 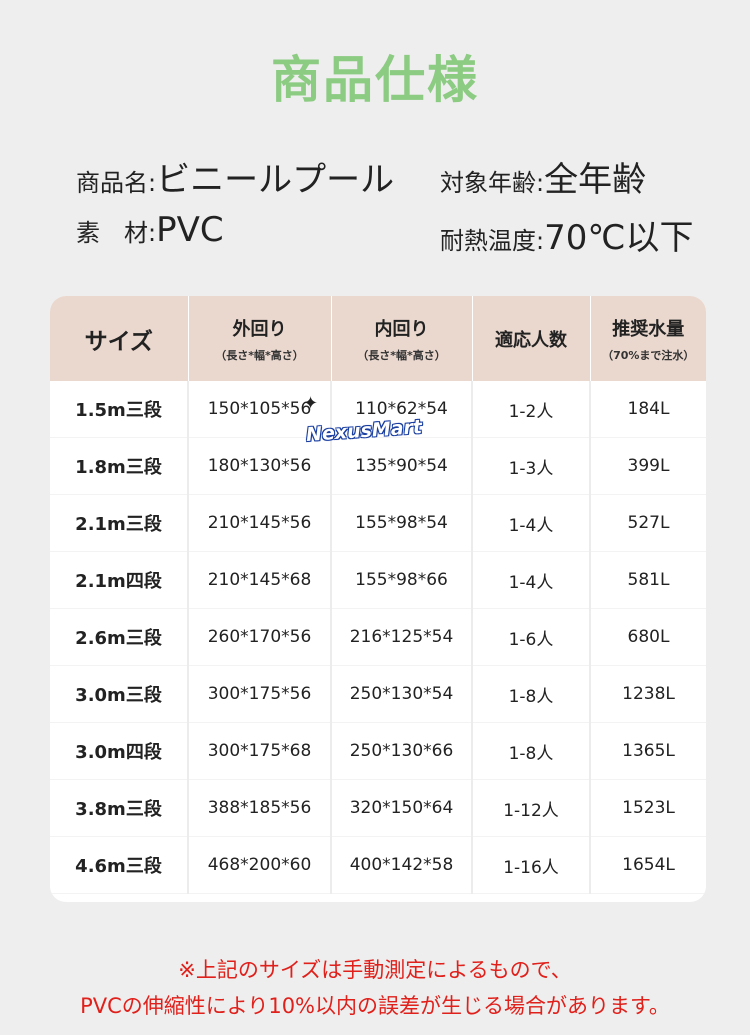 I want to click on spec-label: 耐熱温度:, so click(x=492, y=241).